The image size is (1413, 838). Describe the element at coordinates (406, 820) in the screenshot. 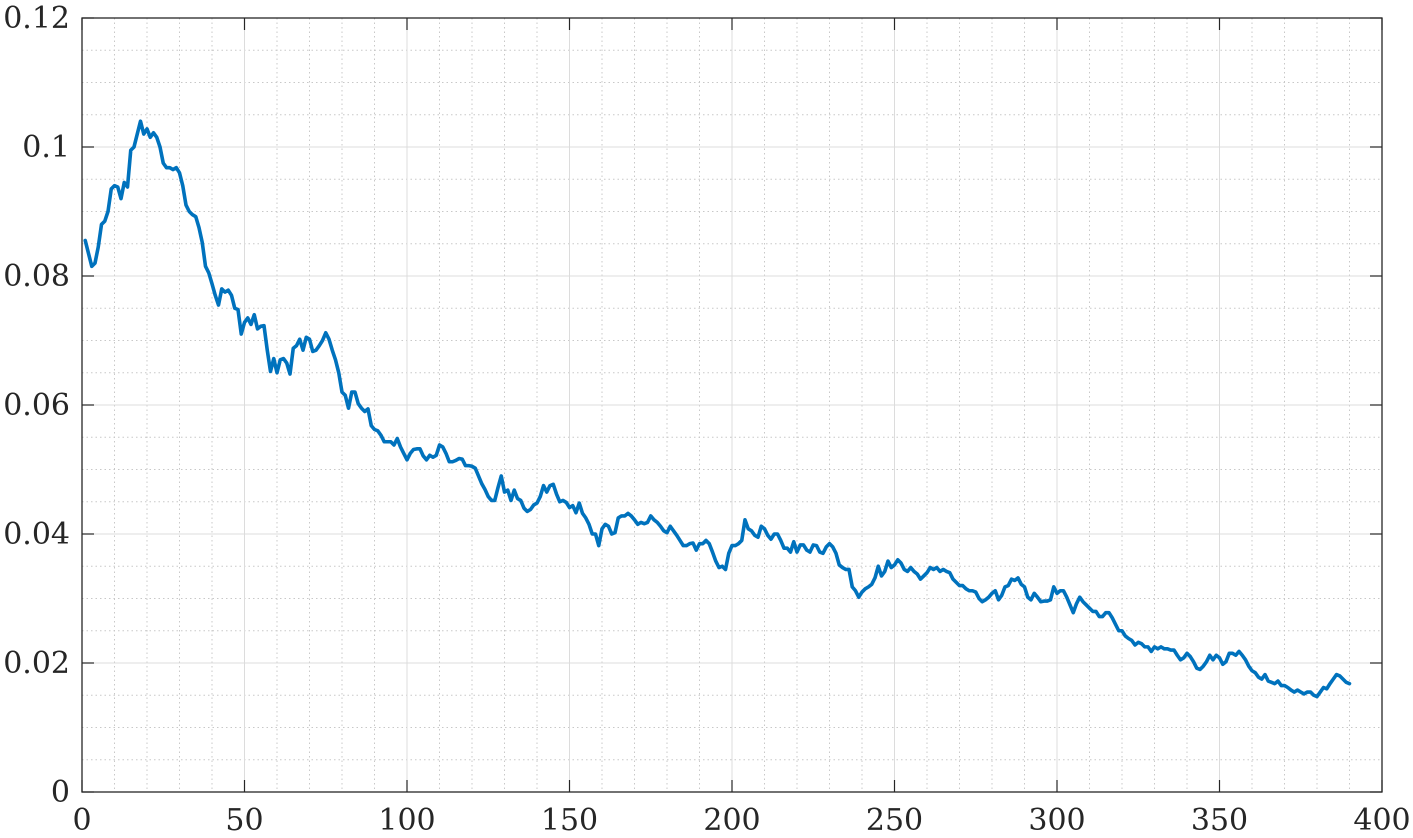

I see `x-tick-label: 100` at that location.